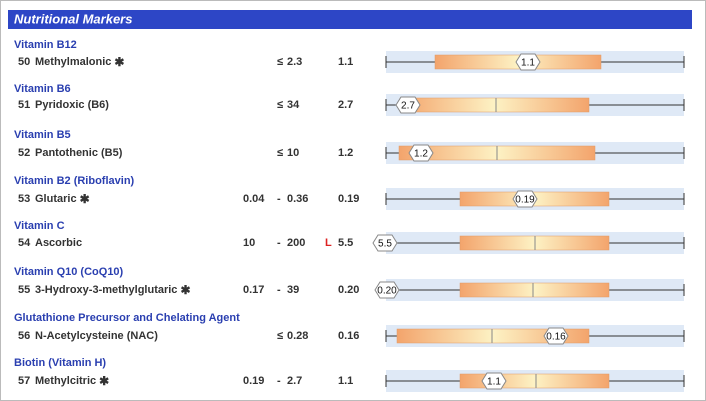  I want to click on flag: L, so click(328, 243).